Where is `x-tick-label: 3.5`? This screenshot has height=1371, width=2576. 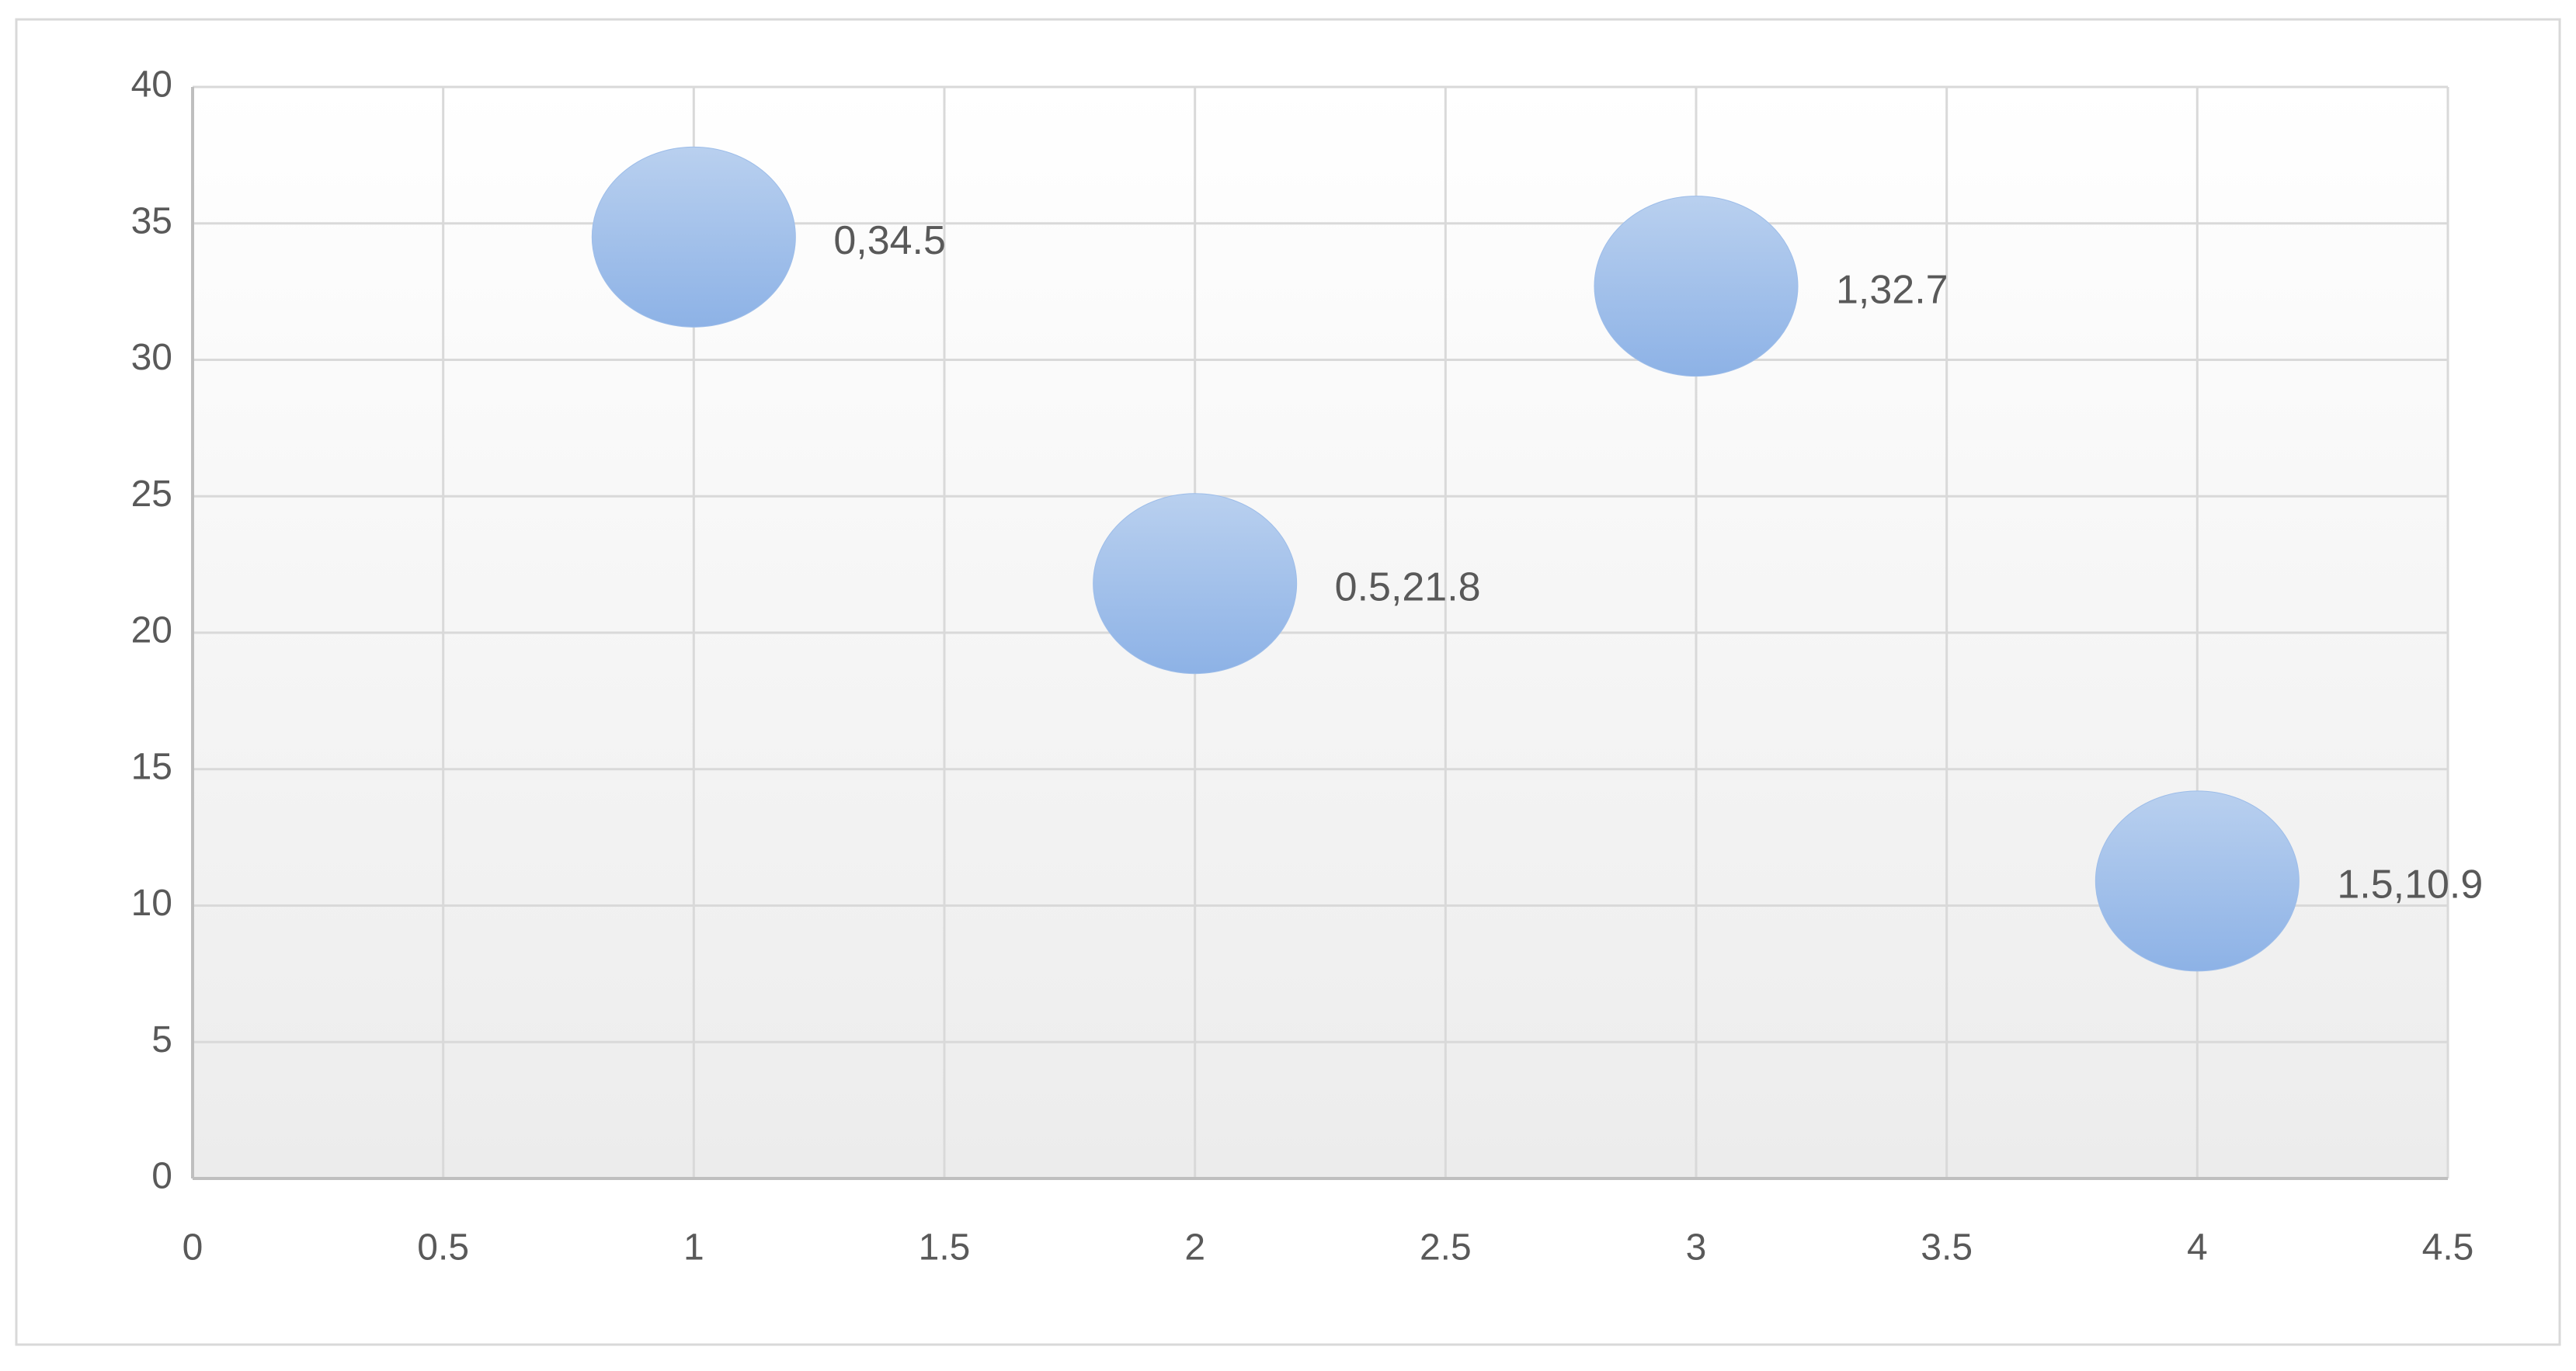
x-tick-label: 3.5 is located at coordinates (1947, 1248).